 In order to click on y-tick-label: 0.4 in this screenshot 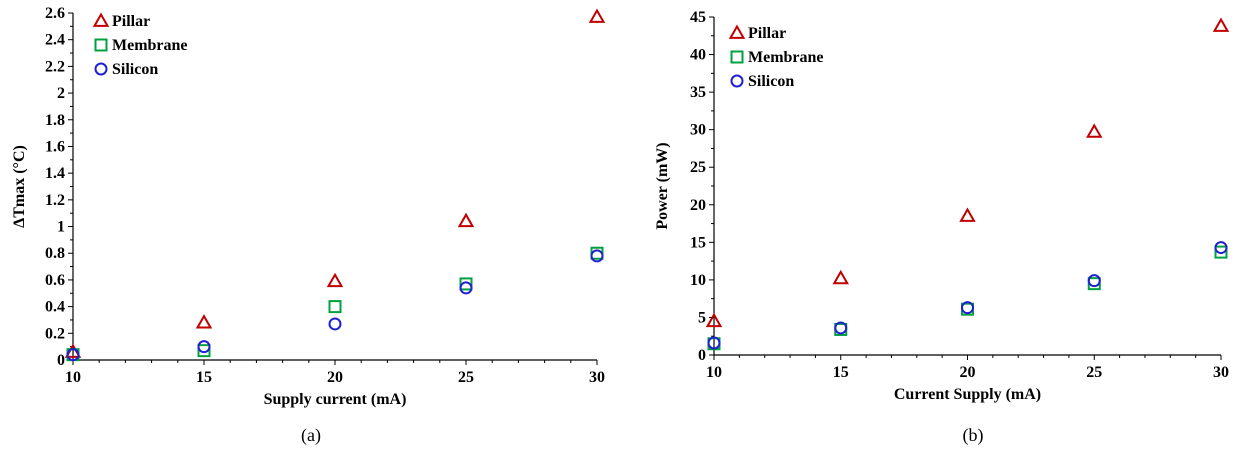, I will do `click(55, 307)`.